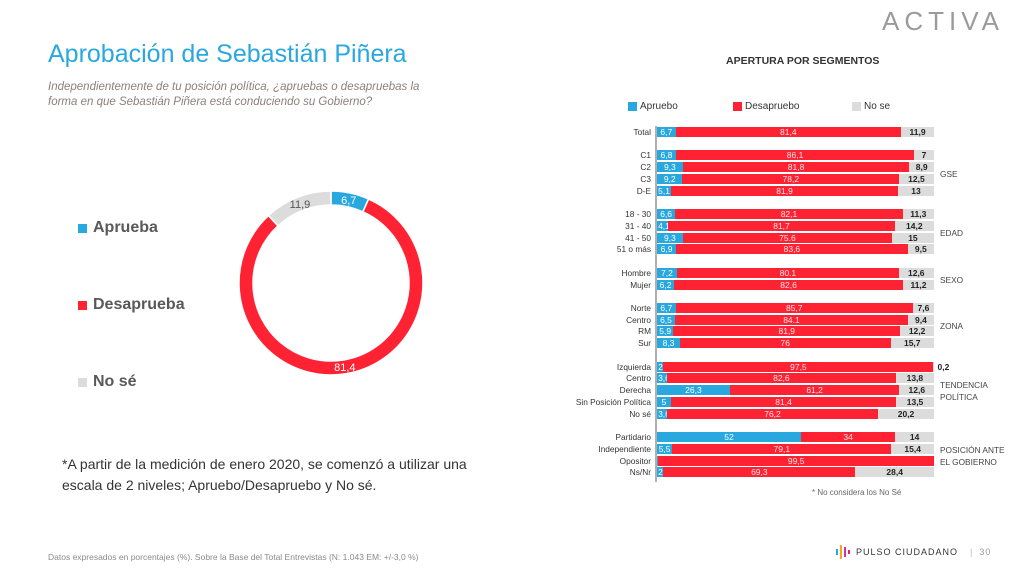  I want to click on bar-value-label: 9,3, so click(669, 237).